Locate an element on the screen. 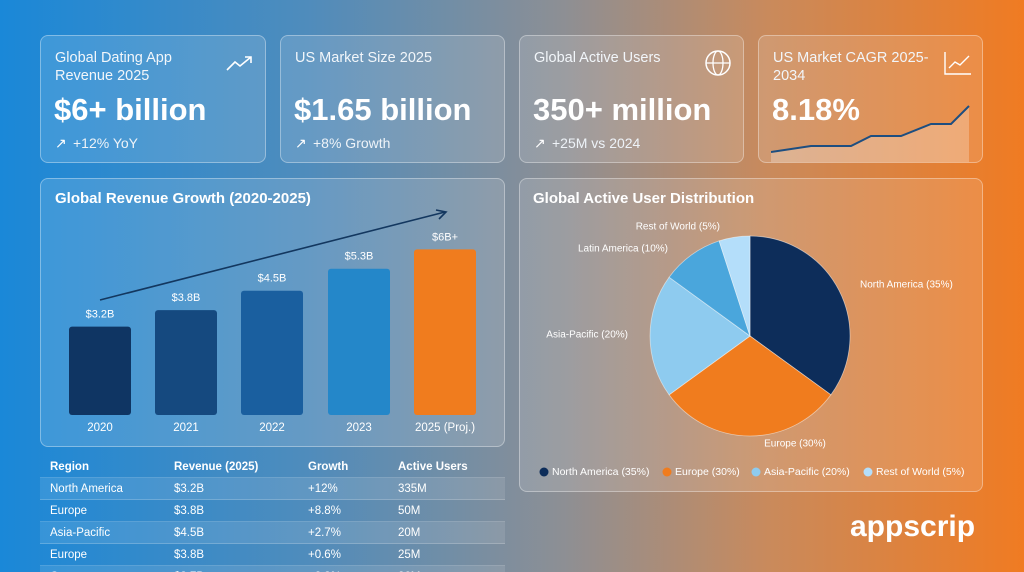 The width and height of the screenshot is (1024, 572). trend-arrowhead is located at coordinates (441, 214).